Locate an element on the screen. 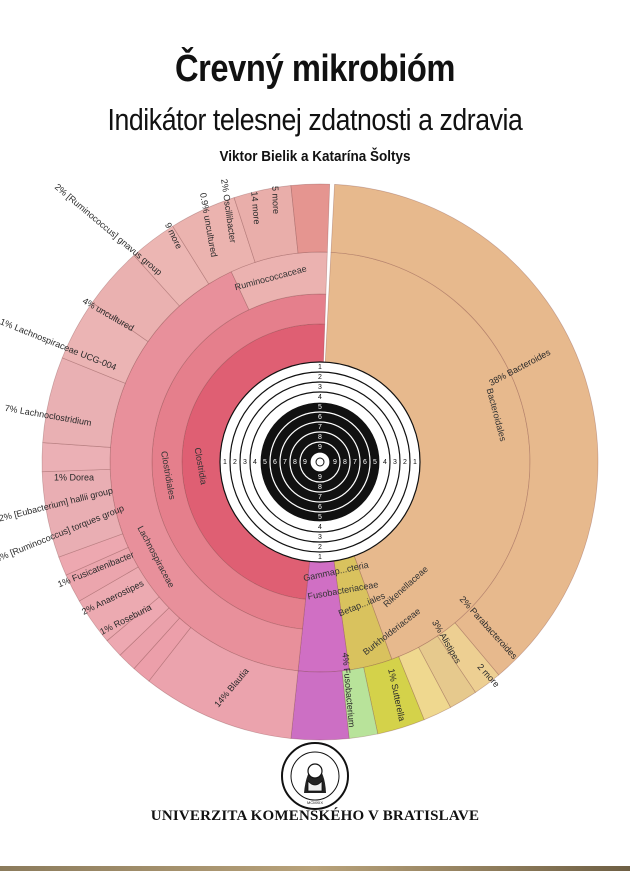 The width and height of the screenshot is (630, 871). segment-14-more is located at coordinates (266, 224).